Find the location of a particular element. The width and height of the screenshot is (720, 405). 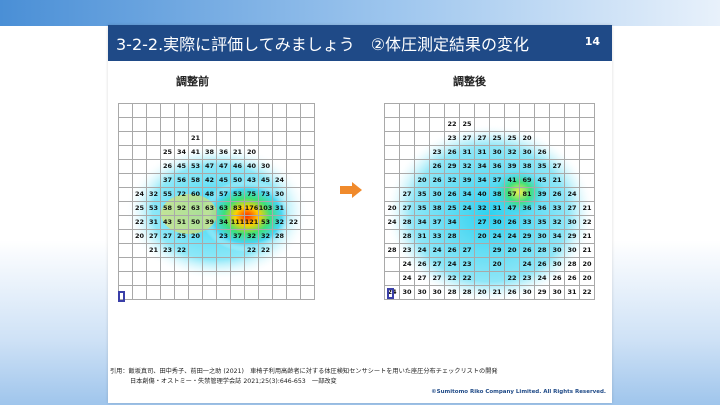

after-cell: 31 is located at coordinates (467, 153).